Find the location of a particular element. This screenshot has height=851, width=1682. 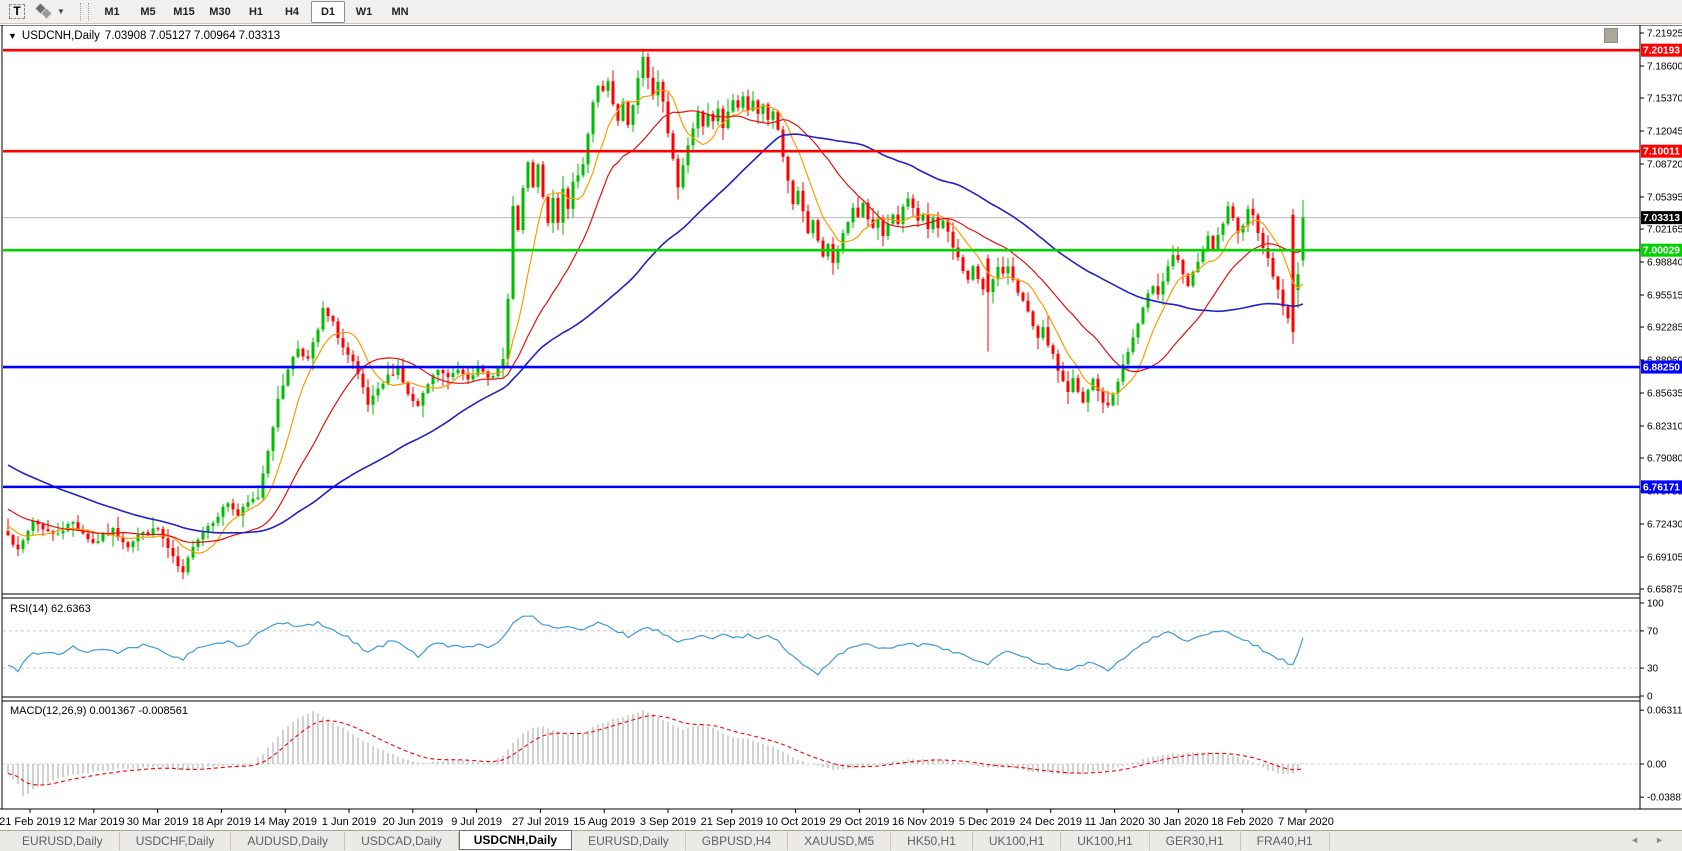

timeframe-button-d1: D1 is located at coordinates (328, 11).